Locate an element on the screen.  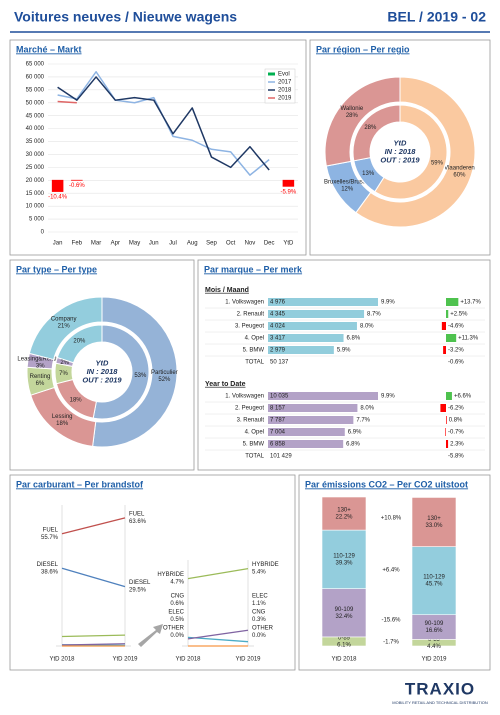
y-tick-label: 15 000 is located at coordinates (35, 194).